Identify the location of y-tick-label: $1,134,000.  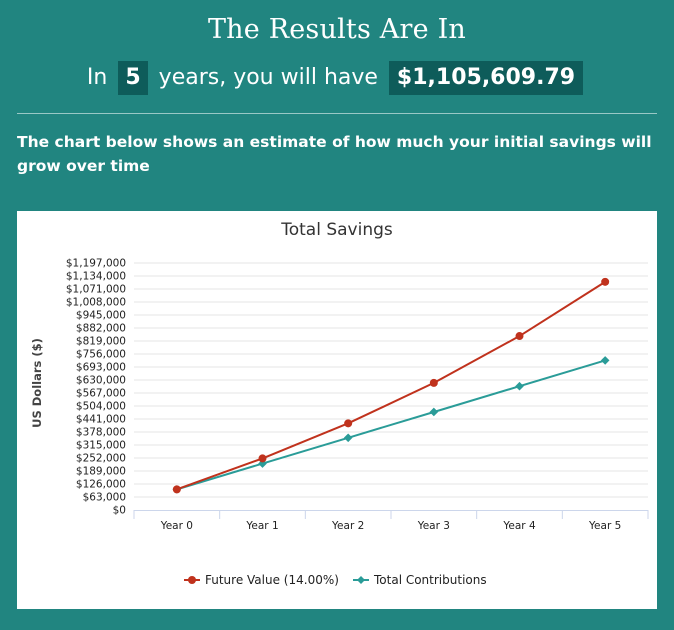
(96, 277).